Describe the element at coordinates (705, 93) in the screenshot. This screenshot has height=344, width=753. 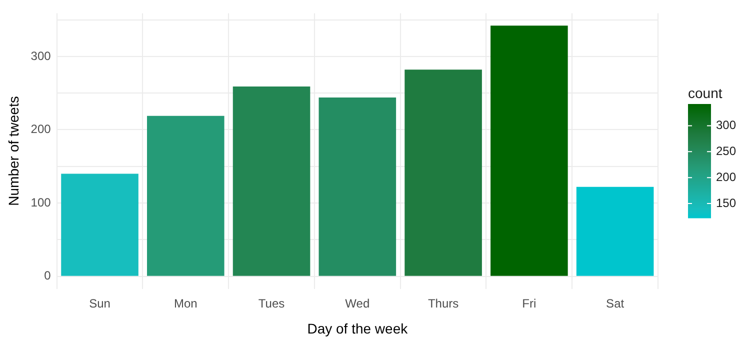
I see `color-bar-title: count` at that location.